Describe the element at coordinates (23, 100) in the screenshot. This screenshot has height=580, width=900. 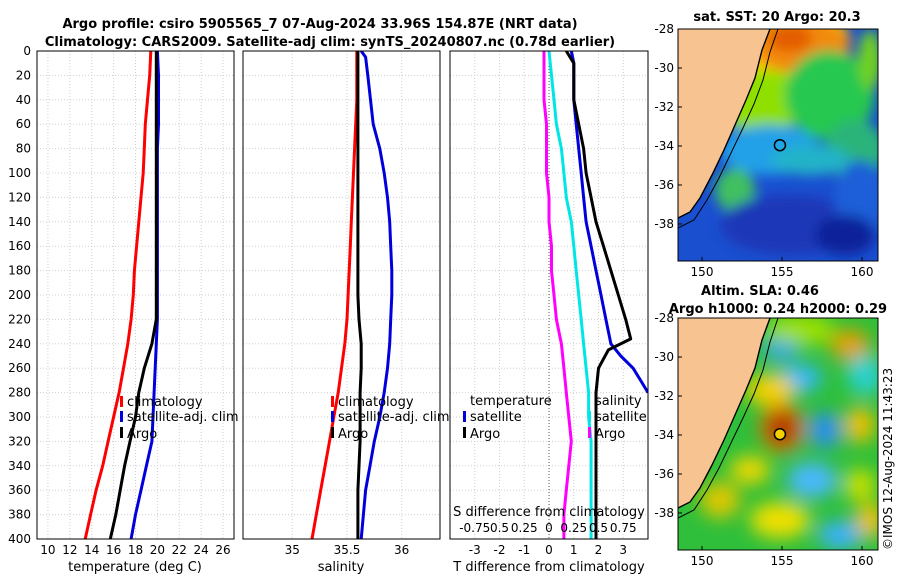
I see `depth-tick-label: 40` at that location.